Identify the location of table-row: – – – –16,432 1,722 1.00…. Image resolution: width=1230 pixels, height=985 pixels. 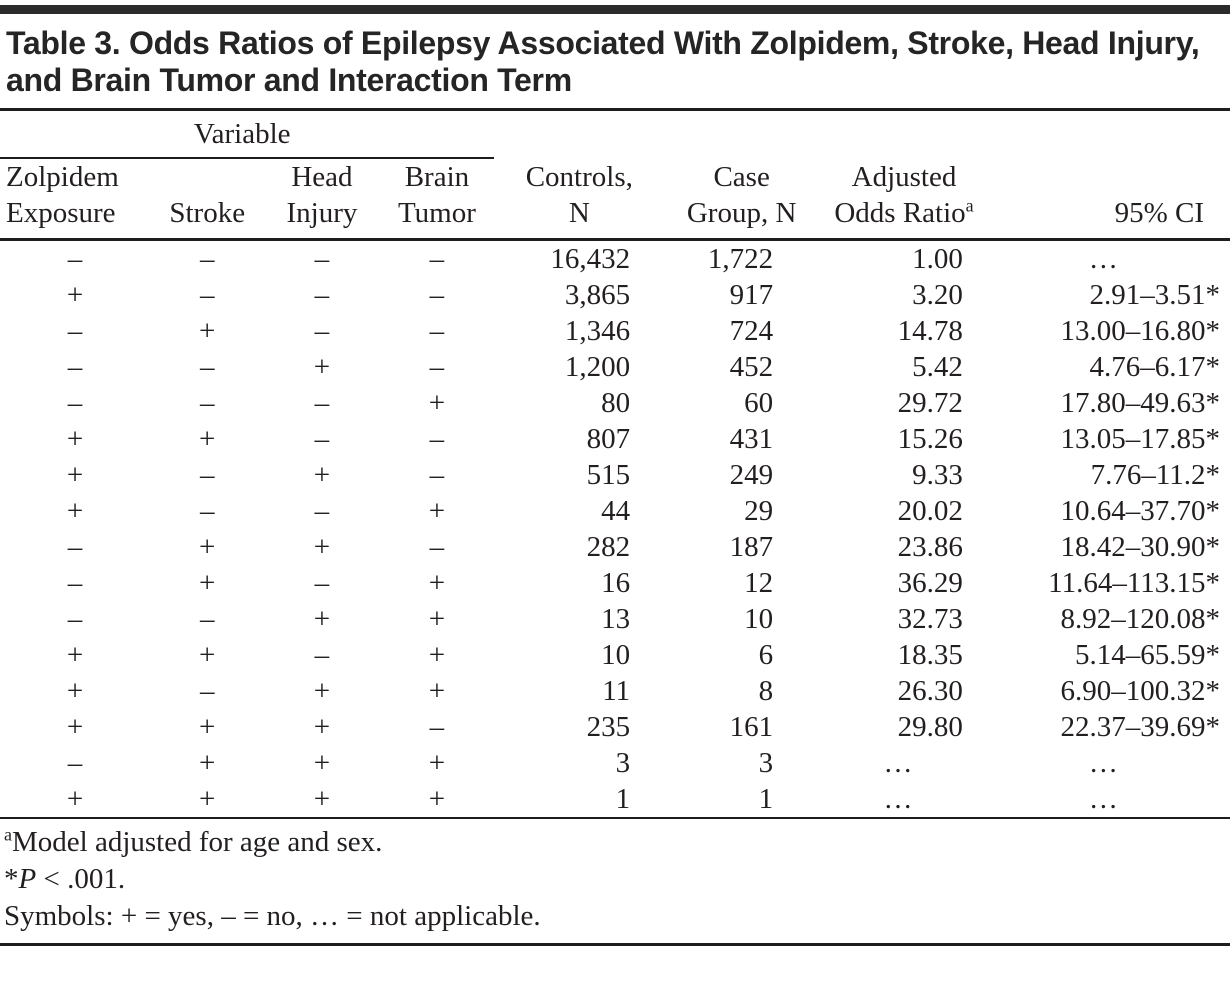
(615, 259).